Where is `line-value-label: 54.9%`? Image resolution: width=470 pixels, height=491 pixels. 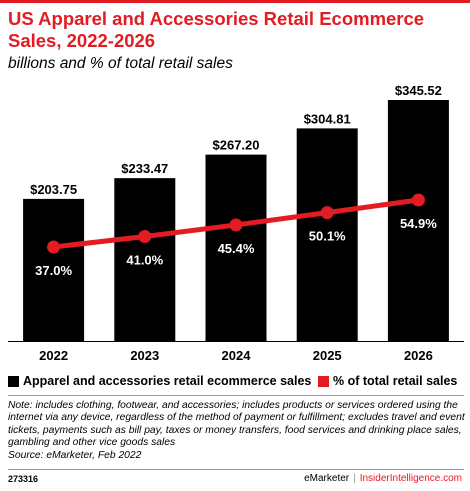 line-value-label: 54.9% is located at coordinates (418, 223).